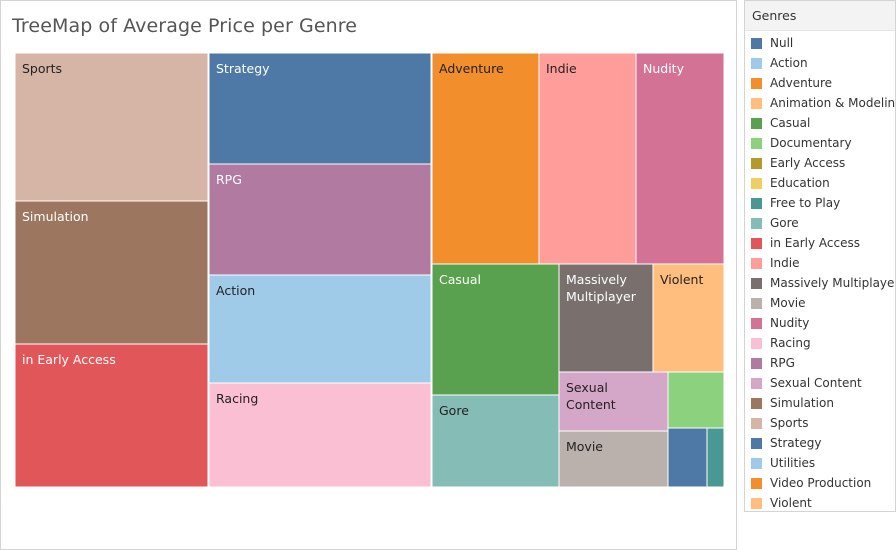 The image size is (896, 550). I want to click on chart-title: TreeMap of Average Price per Genre, so click(185, 26).